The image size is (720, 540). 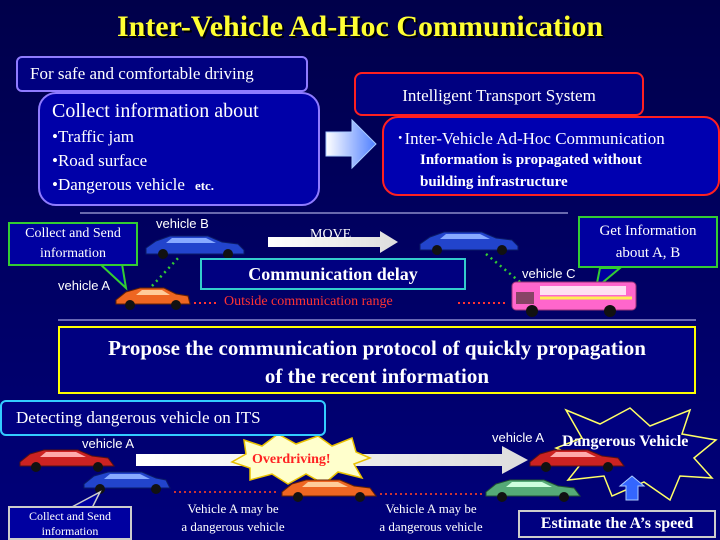 What do you see at coordinates (577, 460) in the screenshot?
I see `vehicle-a-right-car-icon` at bounding box center [577, 460].